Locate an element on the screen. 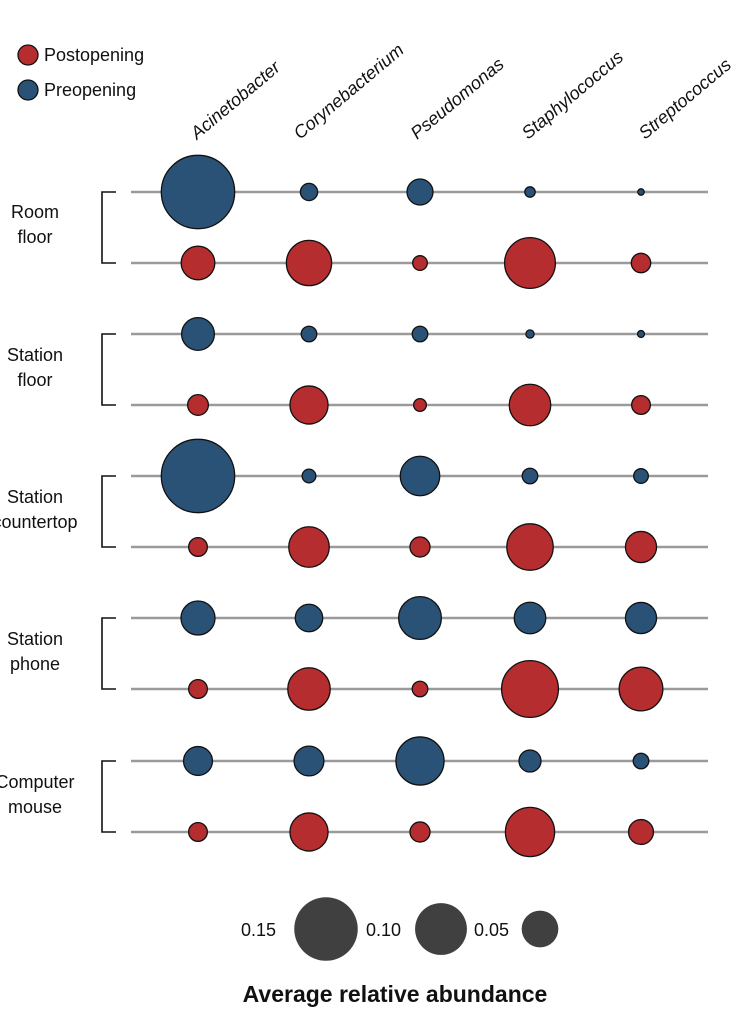 This screenshot has width=752, height=1024. bubble-room-floor-postopening-corynebacterium is located at coordinates (309, 263).